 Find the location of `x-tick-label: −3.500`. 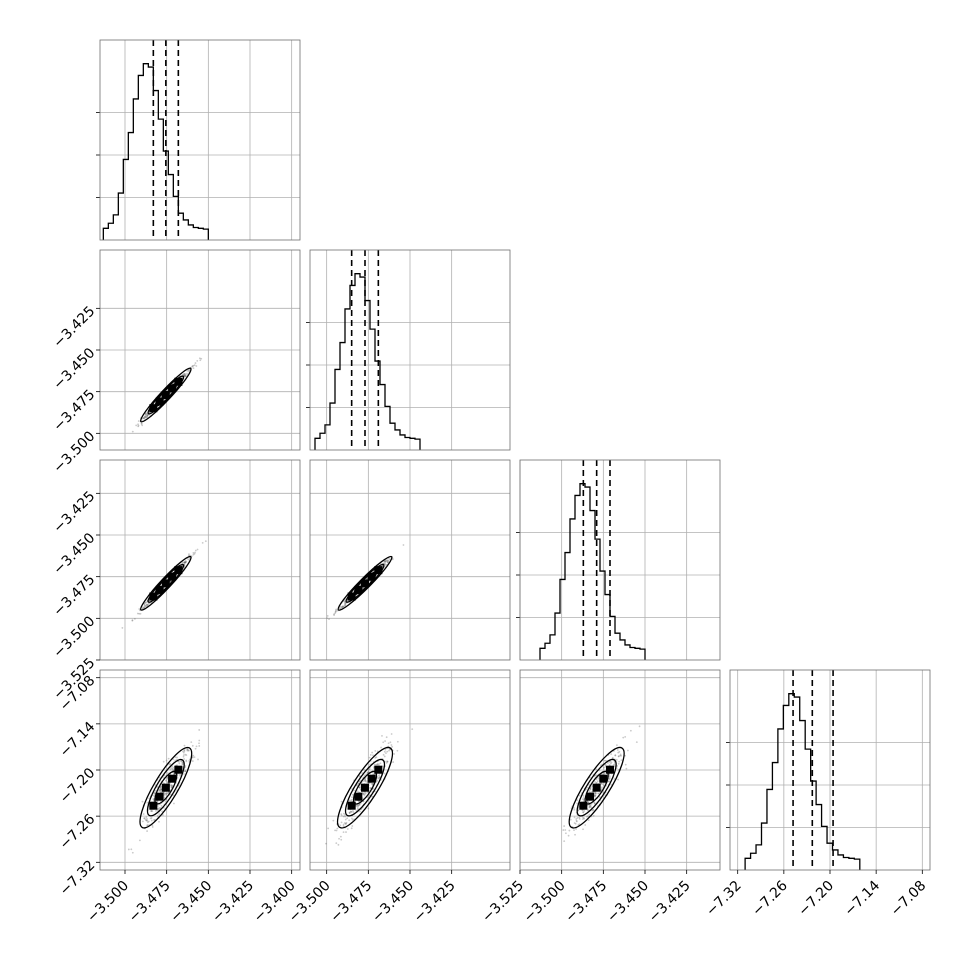

x-tick-label: −3.500 is located at coordinates (108, 902).